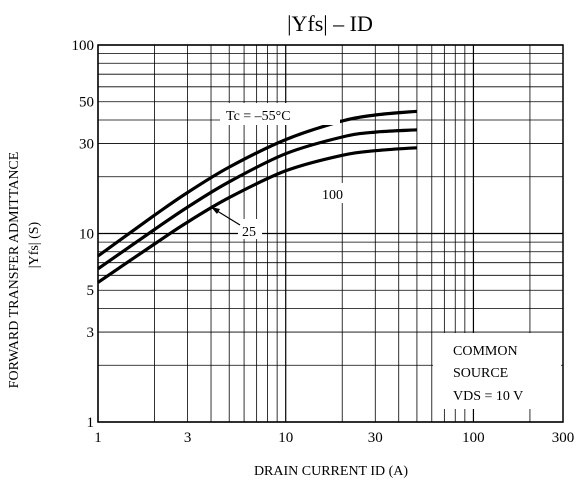  I want to click on condition-line-1: COMMON, so click(485, 351).